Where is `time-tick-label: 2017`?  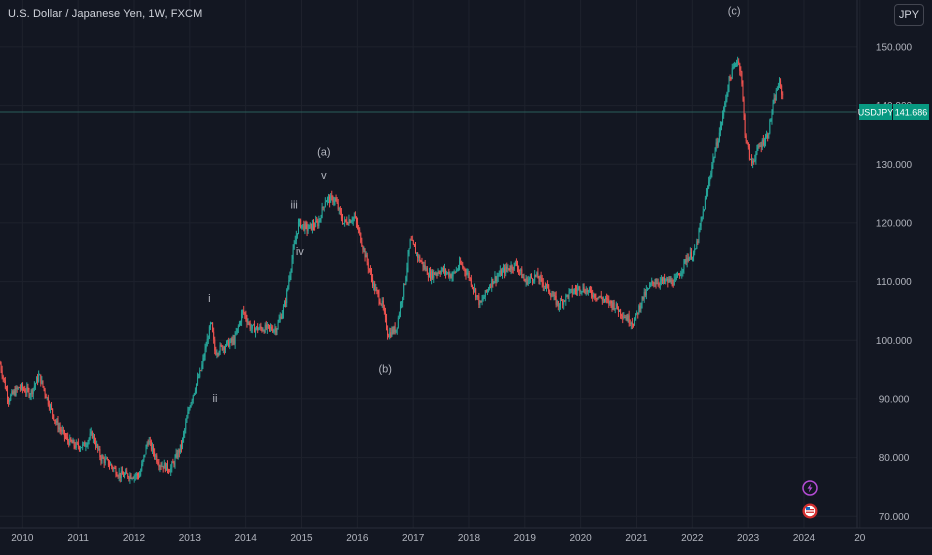
time-tick-label: 2017 is located at coordinates (413, 538).